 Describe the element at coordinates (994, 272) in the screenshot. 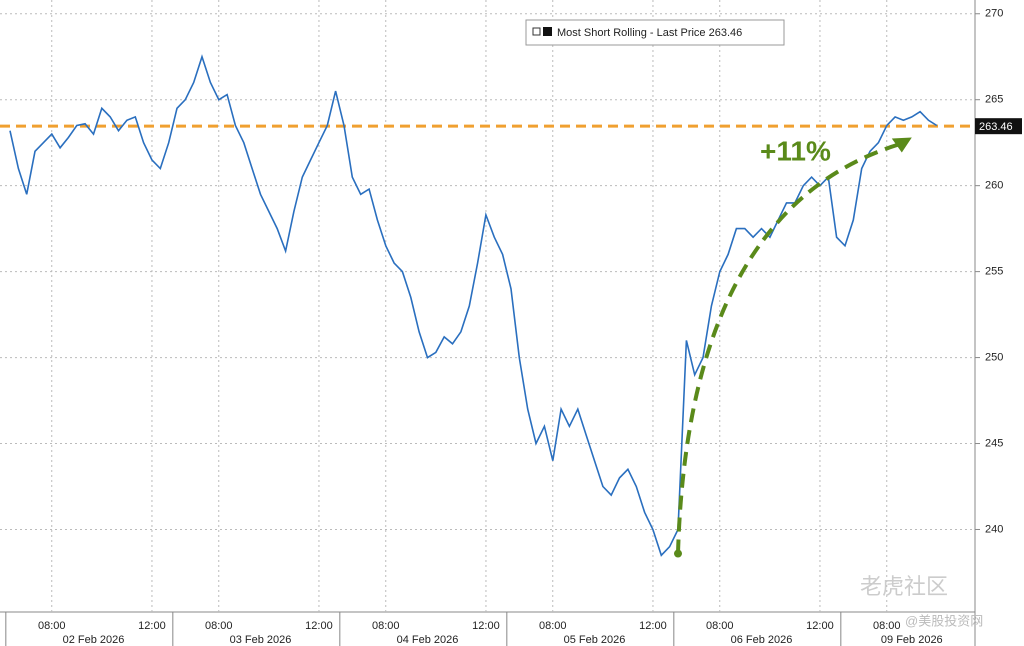

I see `y-tick-label: 255` at that location.